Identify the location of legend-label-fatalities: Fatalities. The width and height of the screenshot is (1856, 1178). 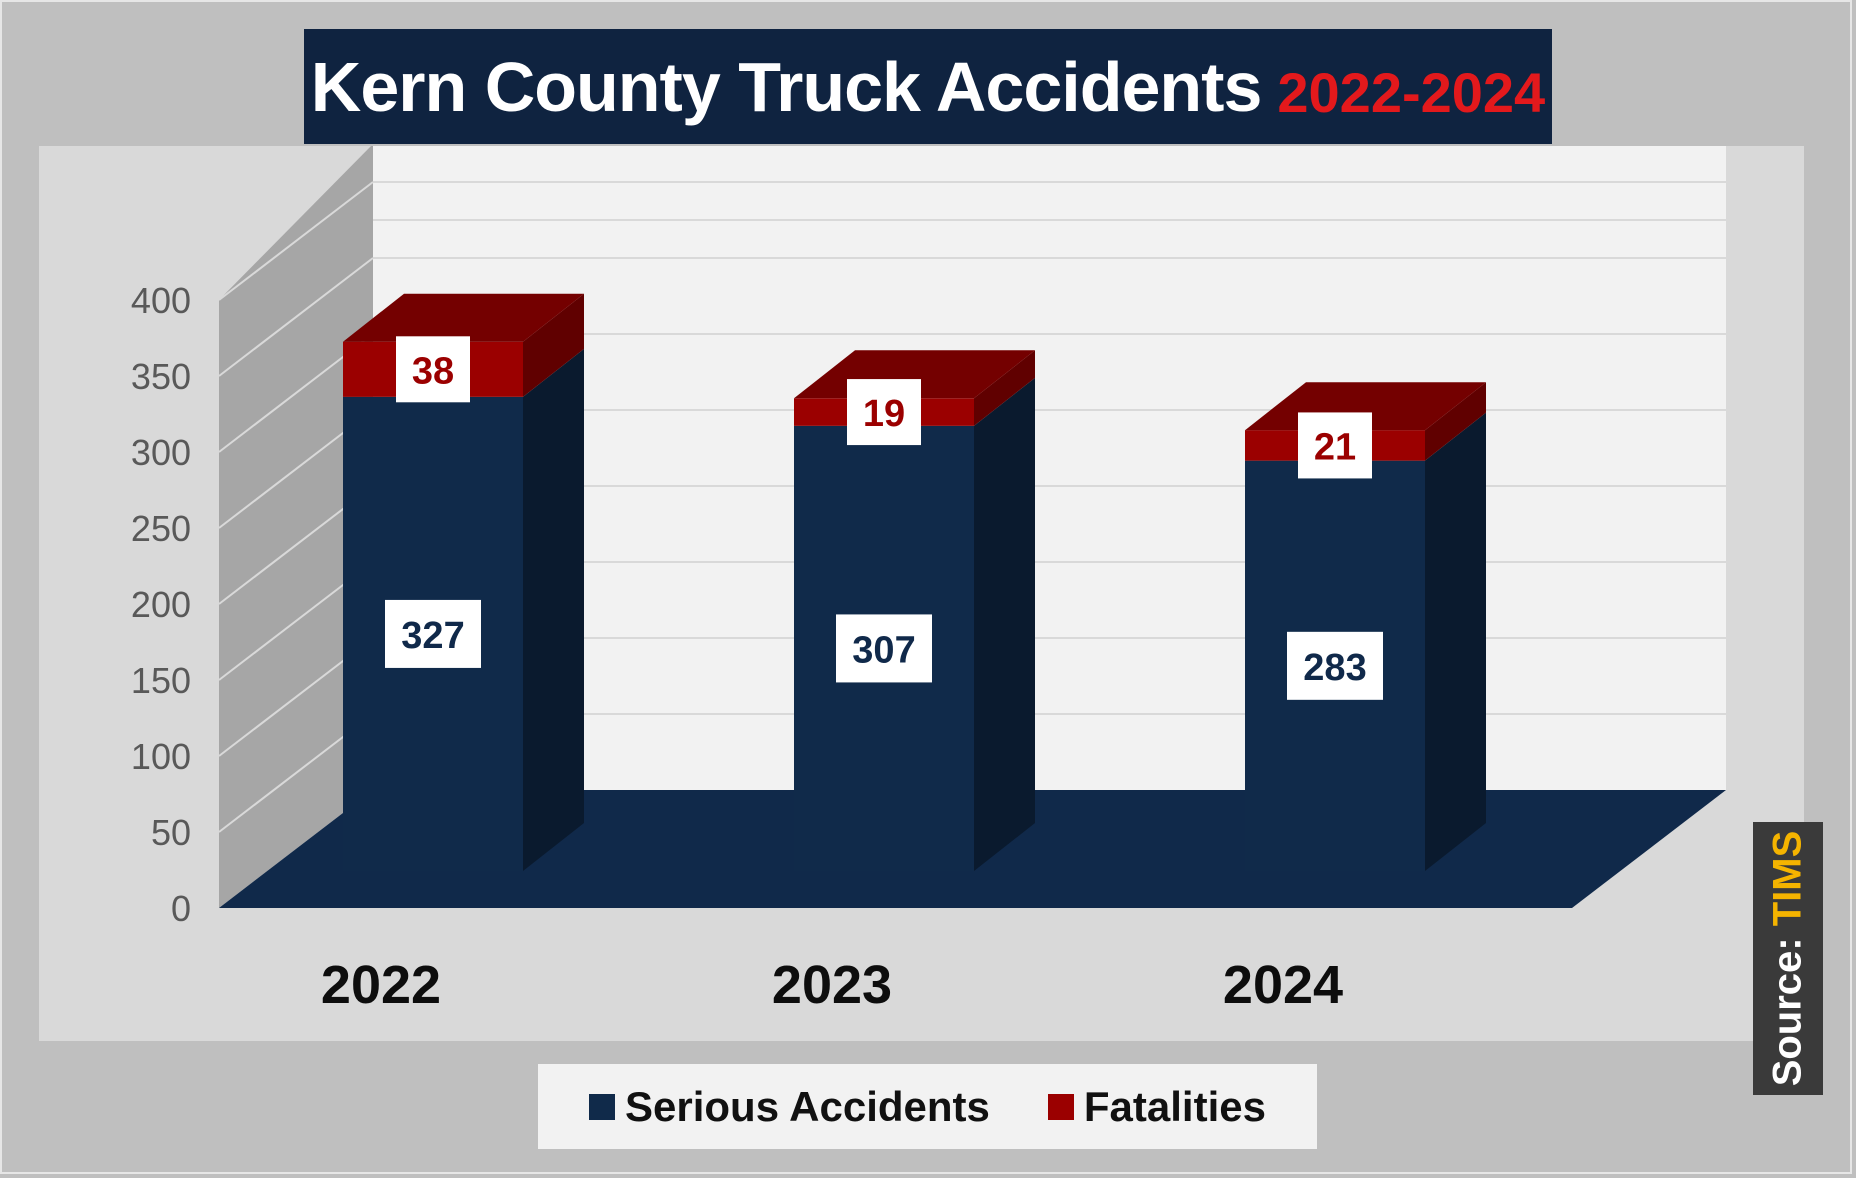
(1174, 1106).